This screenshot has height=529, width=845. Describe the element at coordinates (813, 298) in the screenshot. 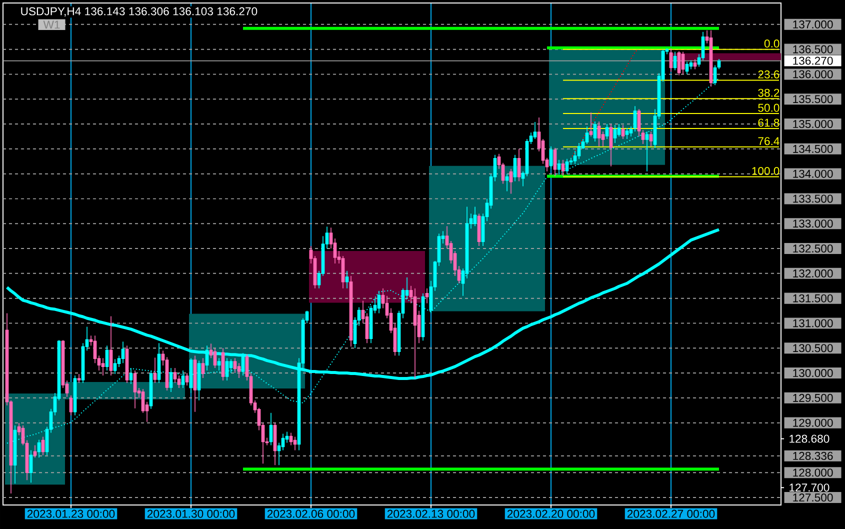

I see `ref-line-label: 131.500` at that location.